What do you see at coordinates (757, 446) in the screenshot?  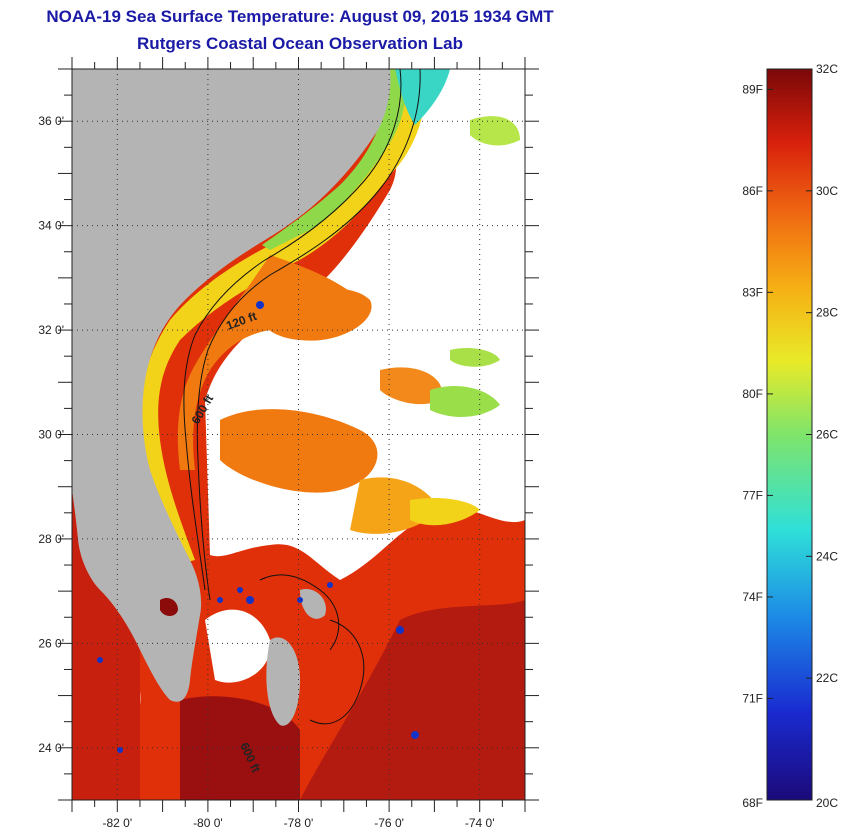 I see `fahrenheit-labels: 89F 86F 83F 80F 77F 74F 71F 68F` at bounding box center [757, 446].